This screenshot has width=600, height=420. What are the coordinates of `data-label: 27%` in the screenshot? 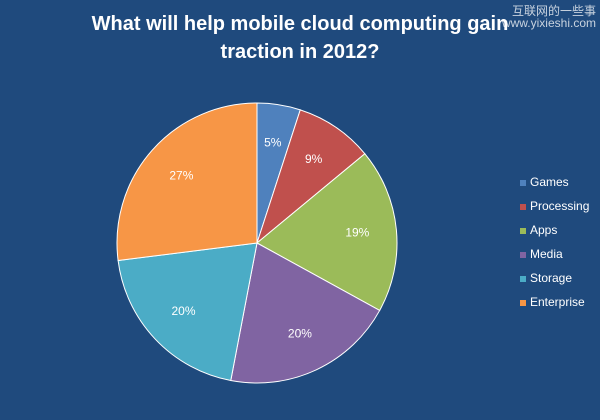 It's located at (181, 176).